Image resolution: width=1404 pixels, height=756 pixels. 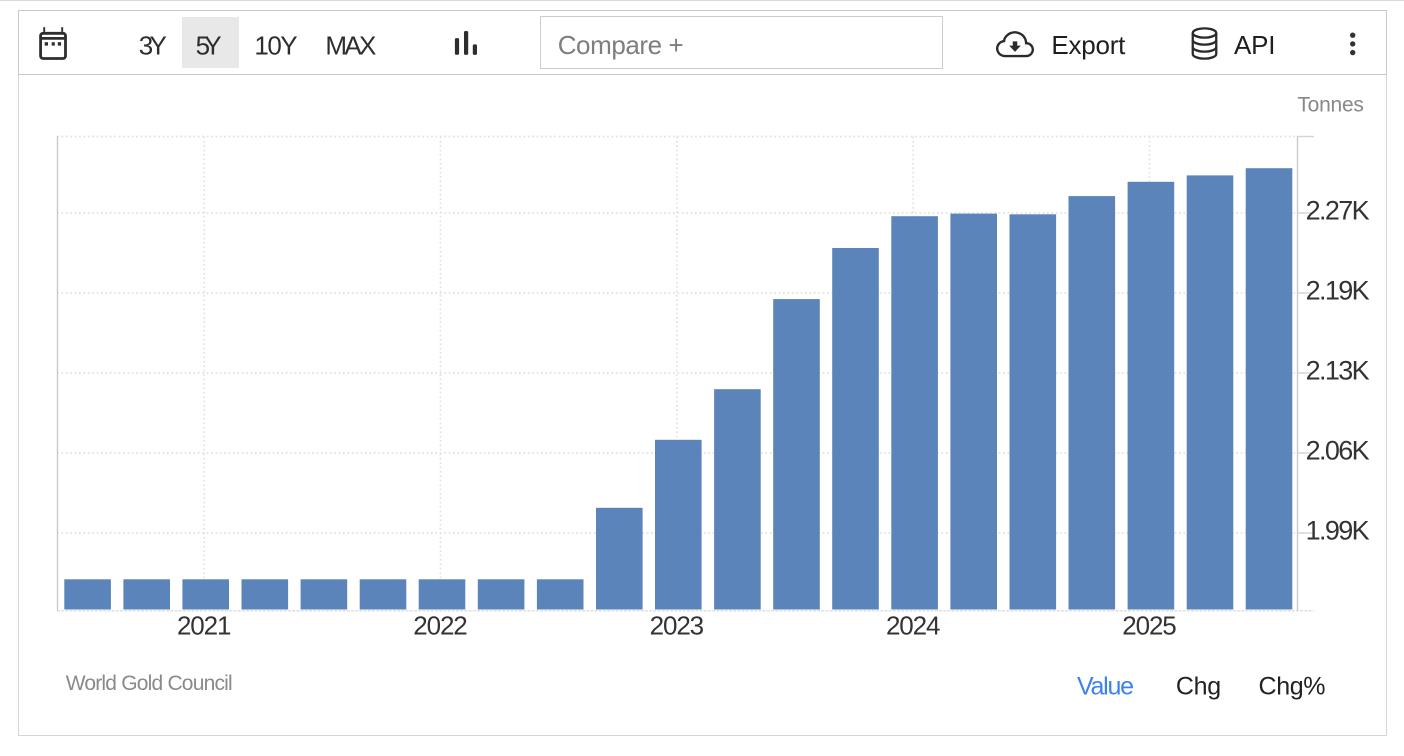 What do you see at coordinates (153, 46) in the screenshot?
I see `svg-text: 3Y` at bounding box center [153, 46].